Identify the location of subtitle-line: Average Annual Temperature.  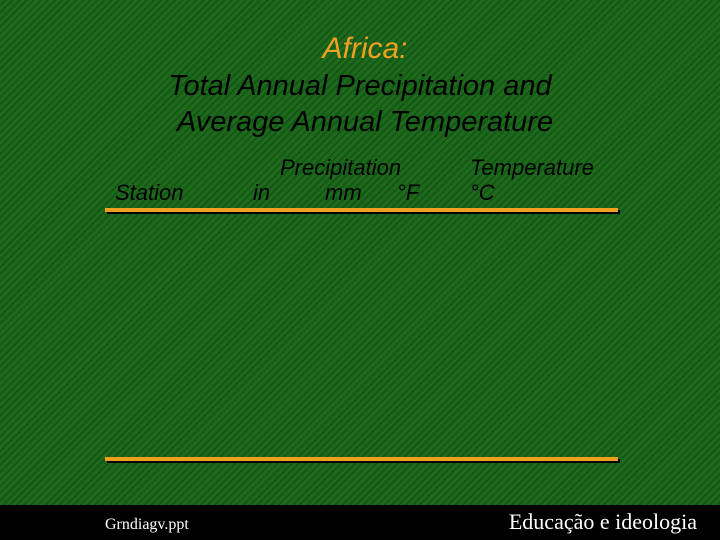
(365, 122).